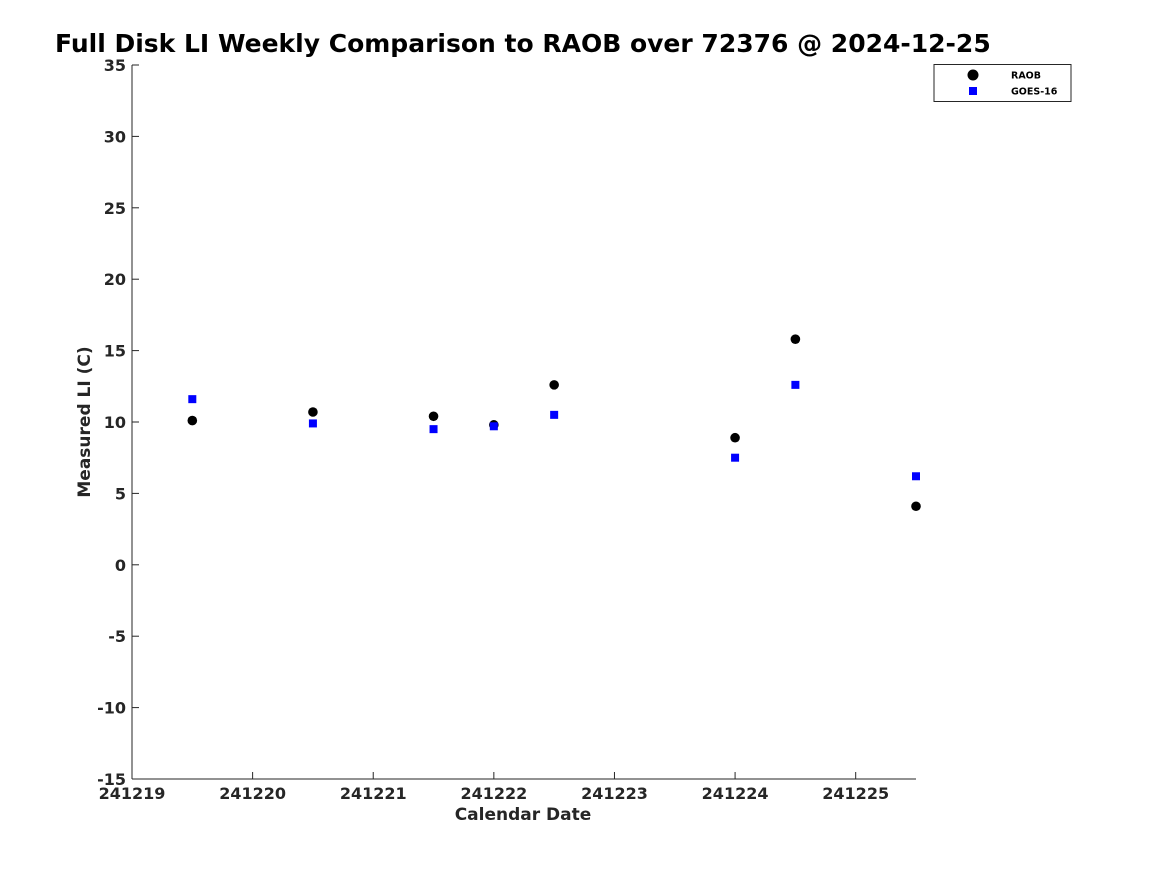 Image resolution: width=1167 pixels, height=875 pixels. What do you see at coordinates (735, 793) in the screenshot?
I see `x-tick-label: 241224` at bounding box center [735, 793].